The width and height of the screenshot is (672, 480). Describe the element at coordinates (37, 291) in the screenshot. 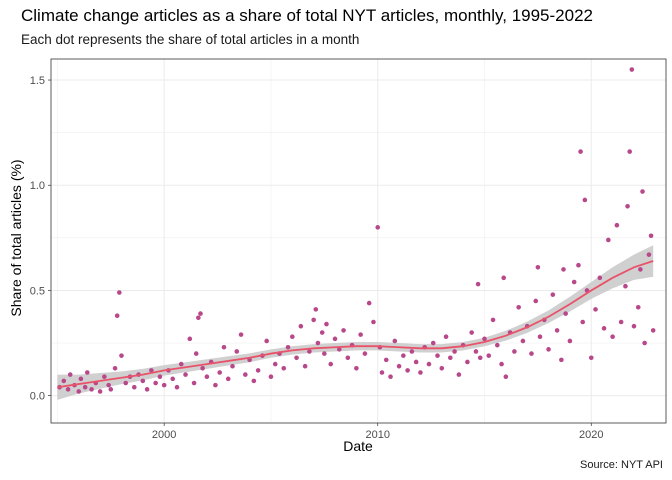

I see `y-tick-label: 0.5` at that location.